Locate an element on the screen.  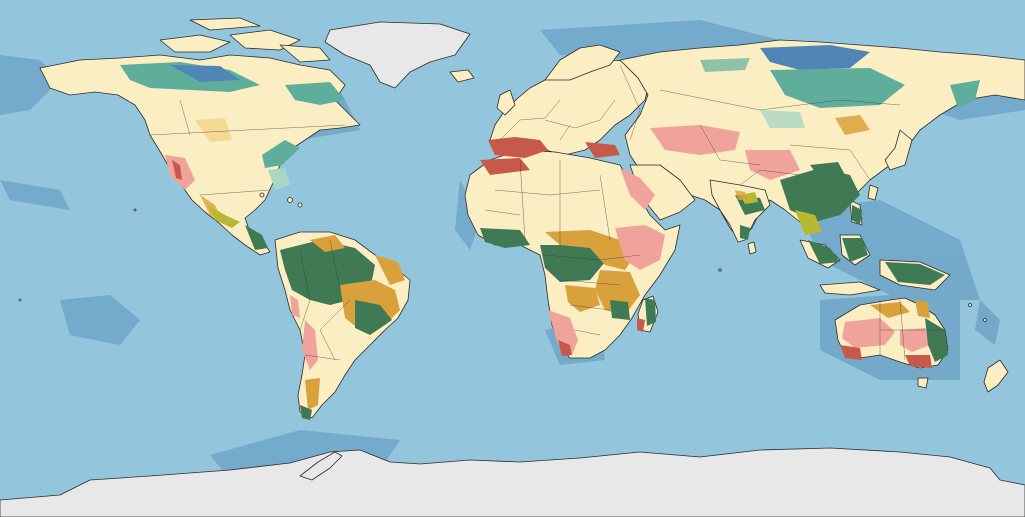
new-zealand is located at coordinates (996, 376).